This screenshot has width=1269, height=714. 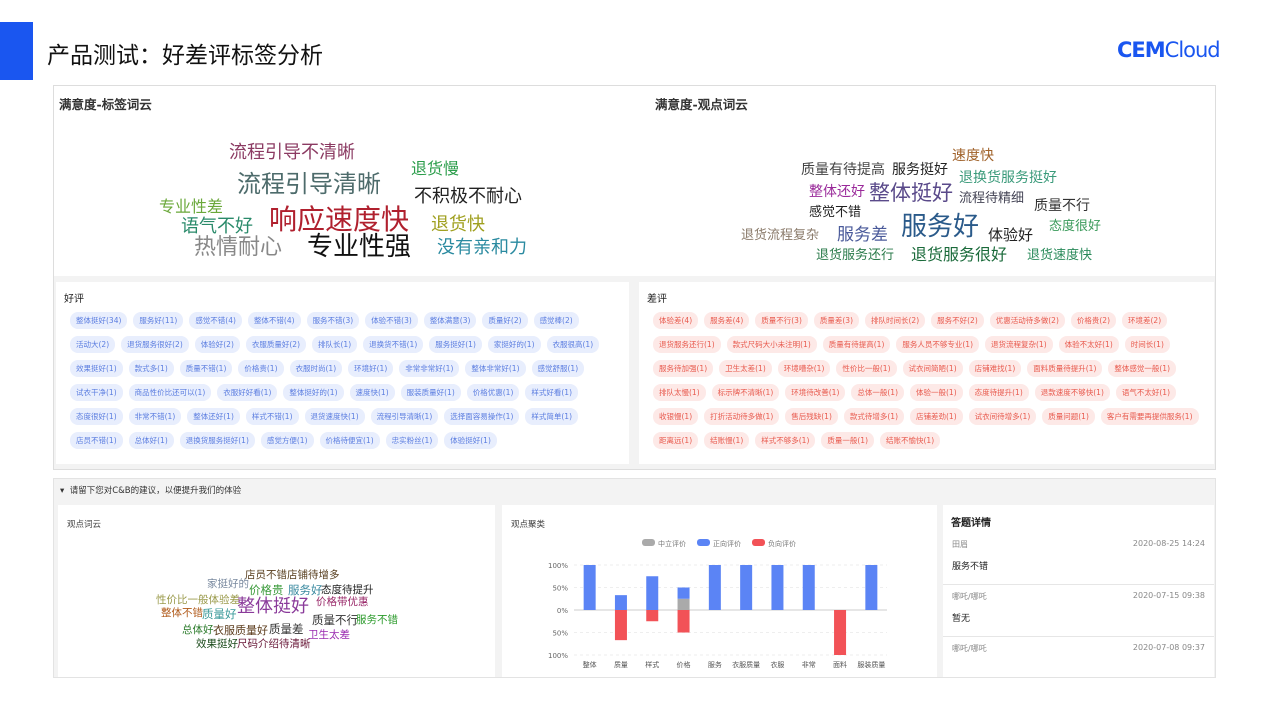 What do you see at coordinates (771, 344) in the screenshot?
I see `bad-review-tag: 款式尺码大小未注明(1)` at bounding box center [771, 344].